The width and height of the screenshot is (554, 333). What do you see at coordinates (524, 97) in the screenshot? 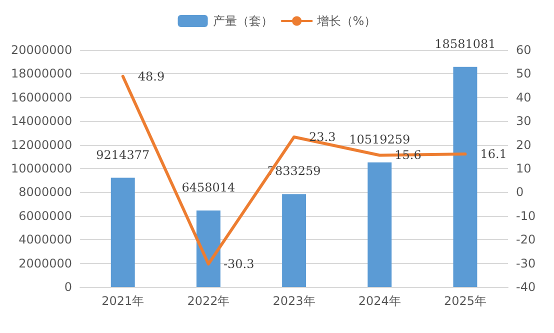
I see `y2-tick-label: 40` at bounding box center [524, 97].